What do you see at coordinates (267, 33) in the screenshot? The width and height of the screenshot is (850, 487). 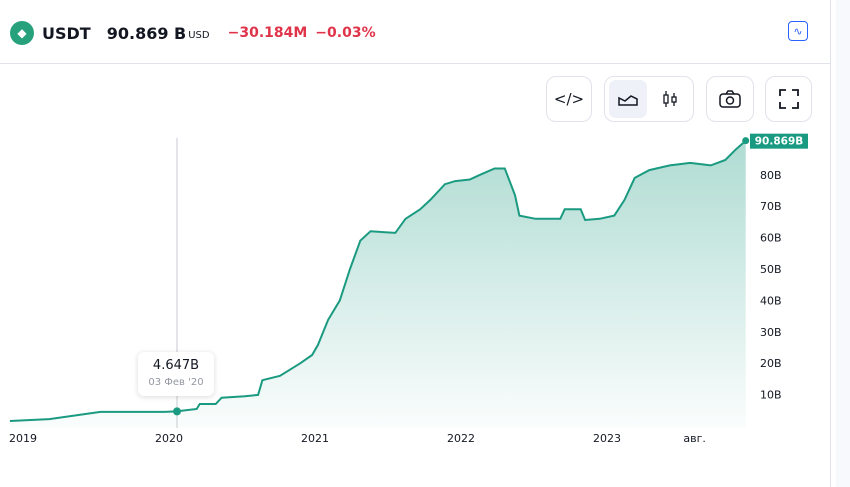 I see `change-value: −30.184M` at bounding box center [267, 33].